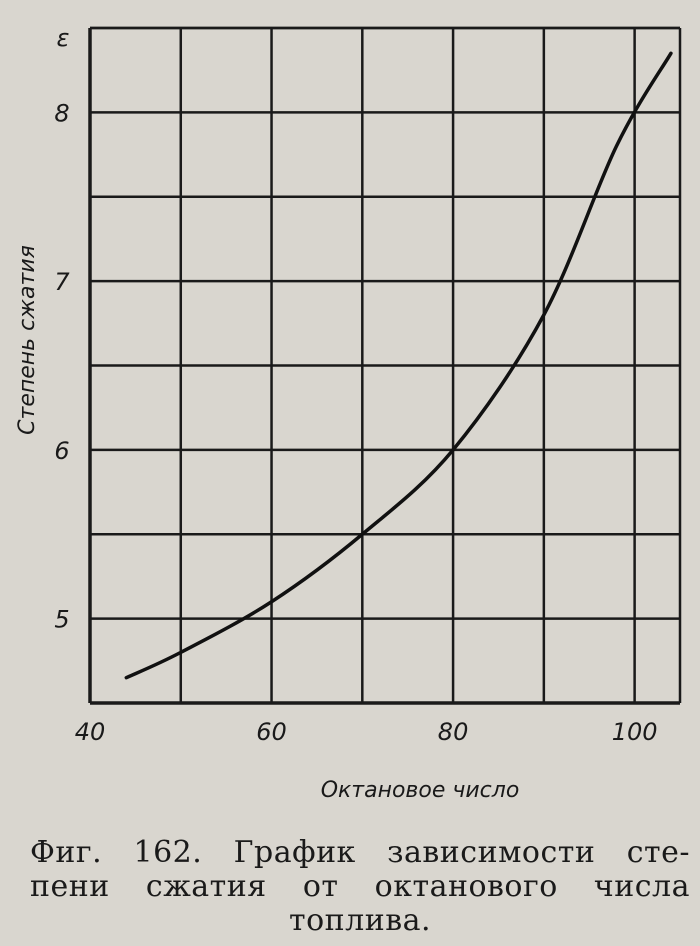  What do you see at coordinates (271, 732) in the screenshot?
I see `x-tick-label: 60` at bounding box center [271, 732].